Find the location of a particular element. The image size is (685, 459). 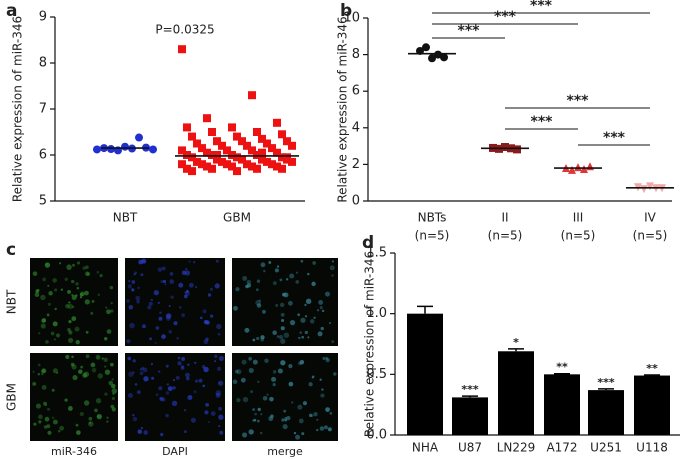

y-axis-label: Relative expression of miR-346 is located at coordinates (370, 344).